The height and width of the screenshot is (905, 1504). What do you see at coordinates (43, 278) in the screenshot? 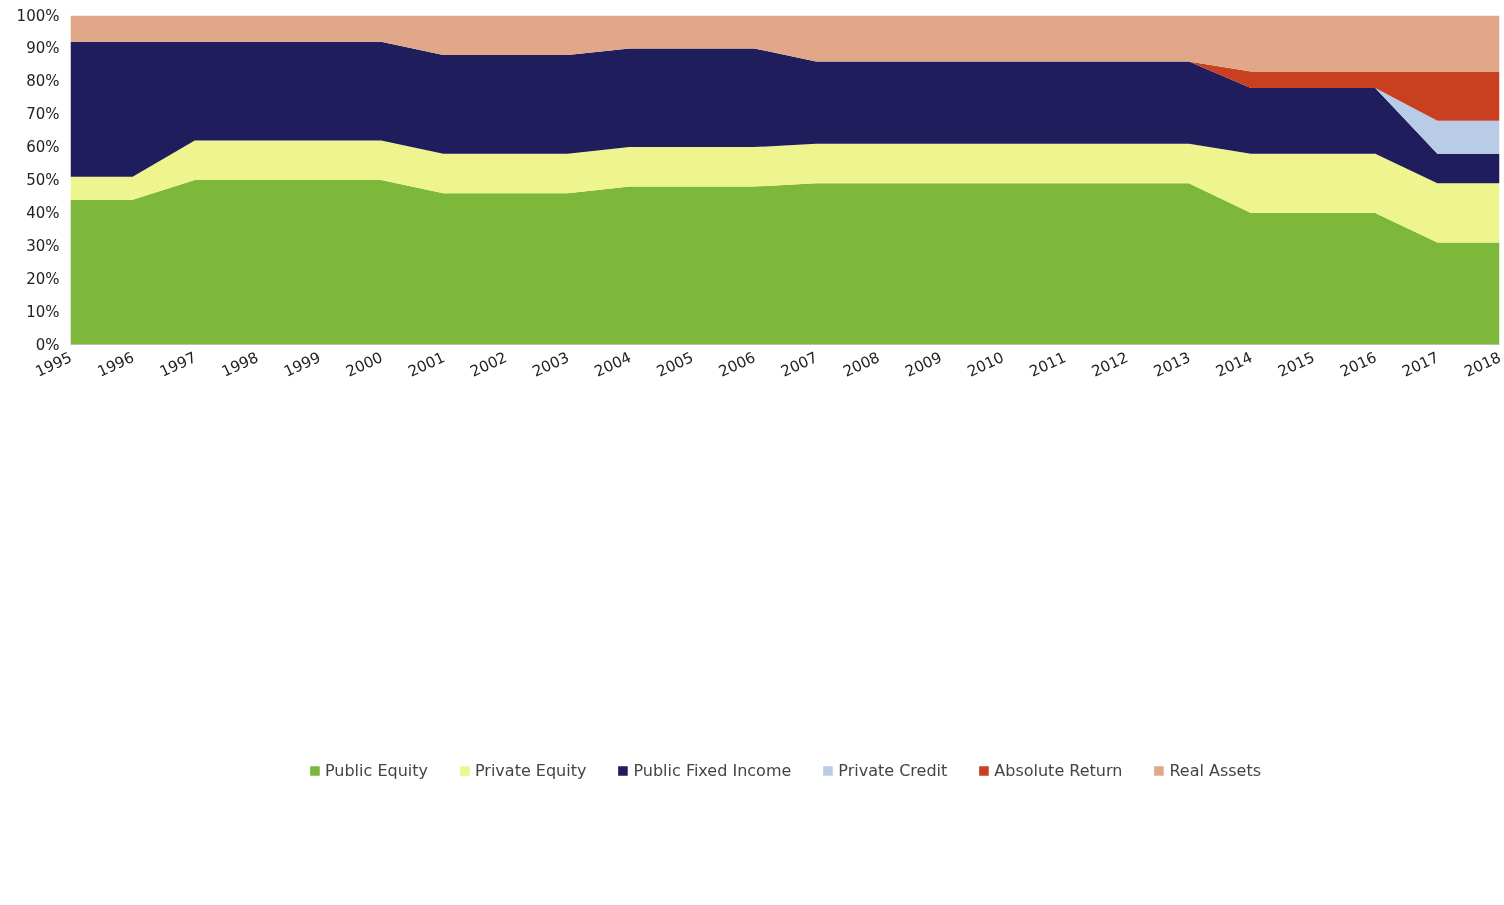
I see `y-tick-label: 20%` at bounding box center [43, 278].